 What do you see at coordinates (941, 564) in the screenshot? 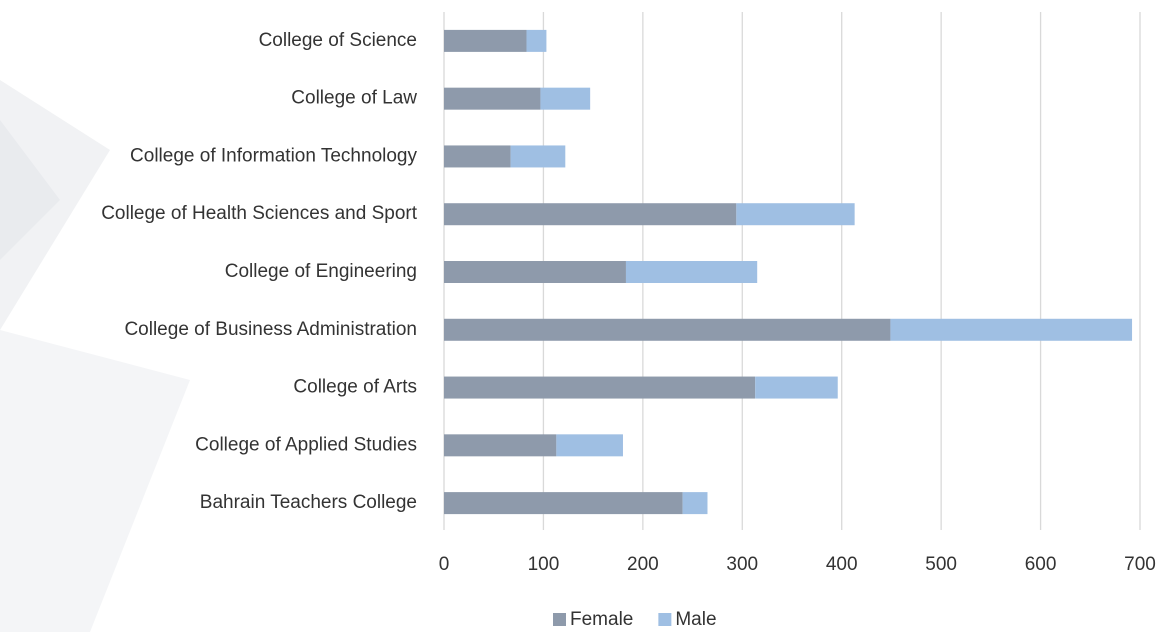
I see `x-tick-label: 500` at bounding box center [941, 564].